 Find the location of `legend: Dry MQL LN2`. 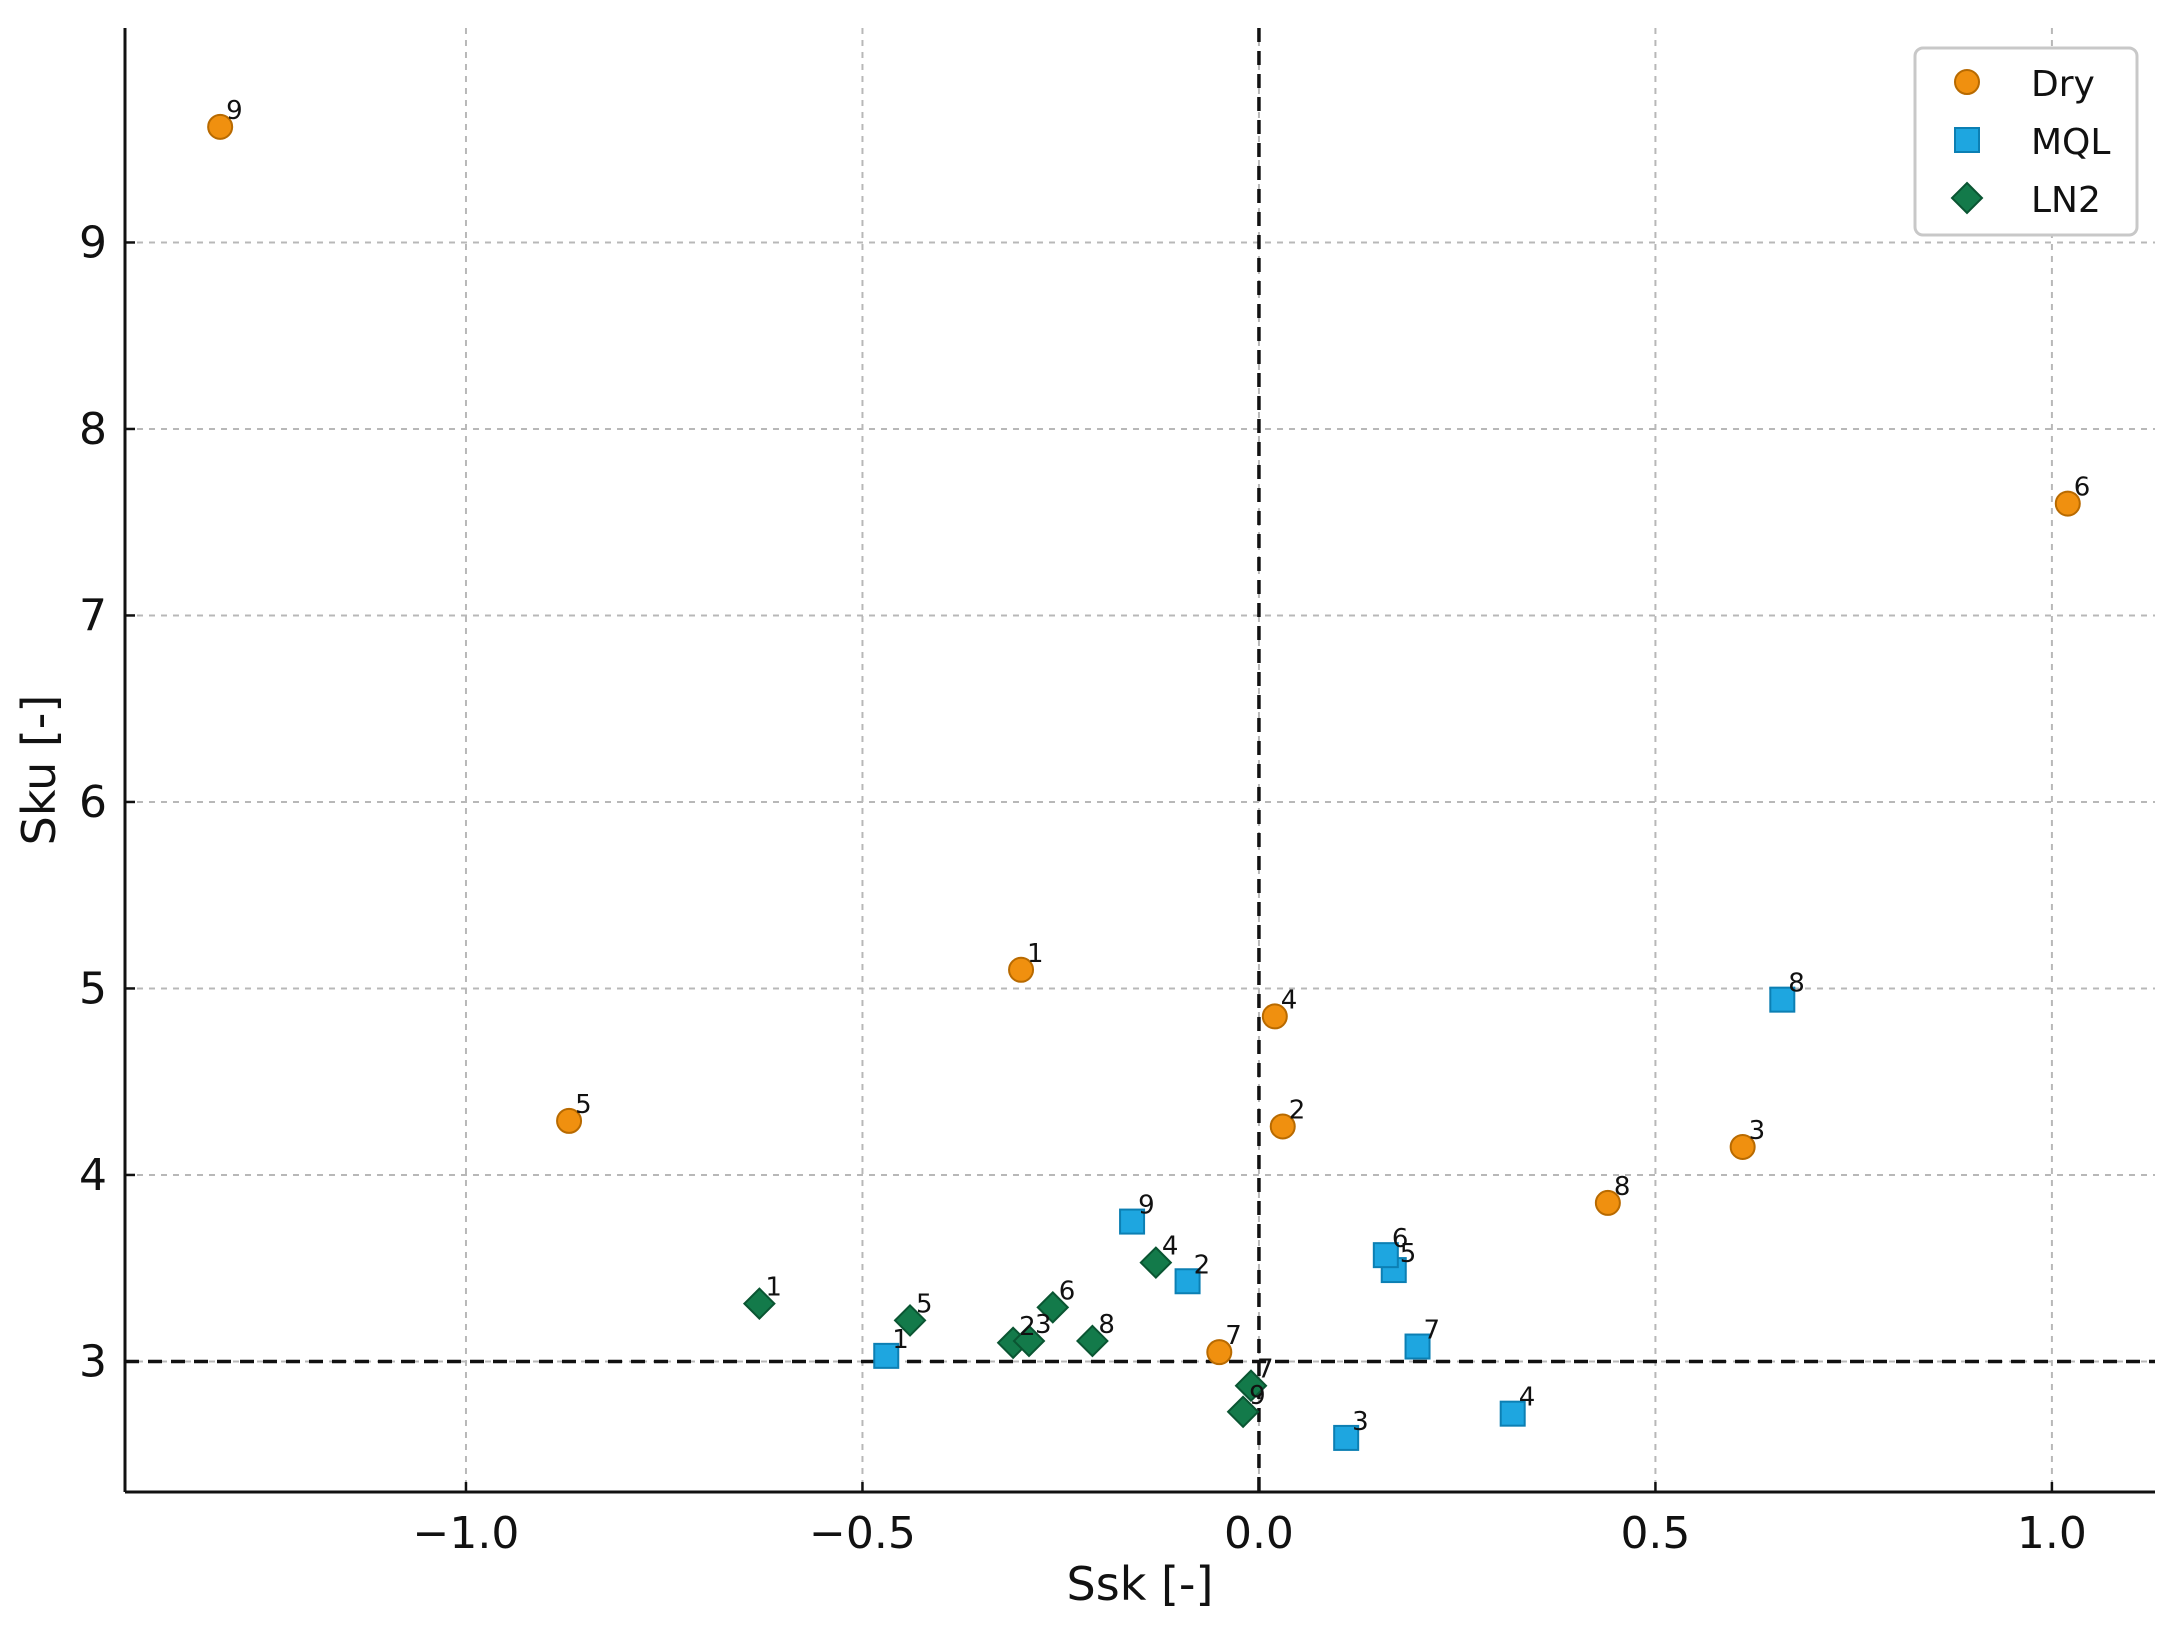

legend: Dry MQL LN2 is located at coordinates (2026, 141).